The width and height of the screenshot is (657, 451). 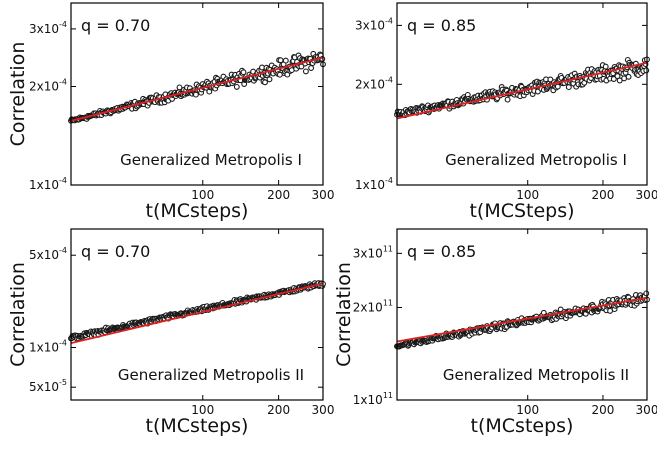 What do you see at coordinates (373, 252) in the screenshot?
I see `y-tick-label: 3x10¹¹` at bounding box center [373, 252].